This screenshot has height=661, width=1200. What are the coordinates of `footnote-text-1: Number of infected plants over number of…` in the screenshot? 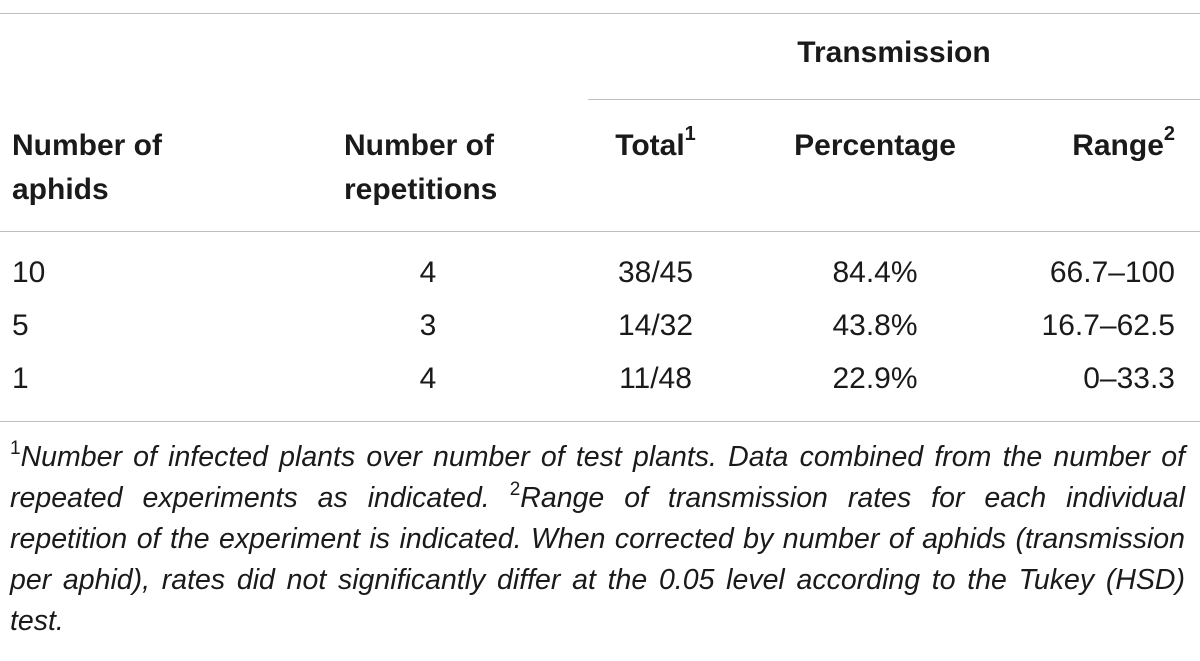 It's located at (597, 477).